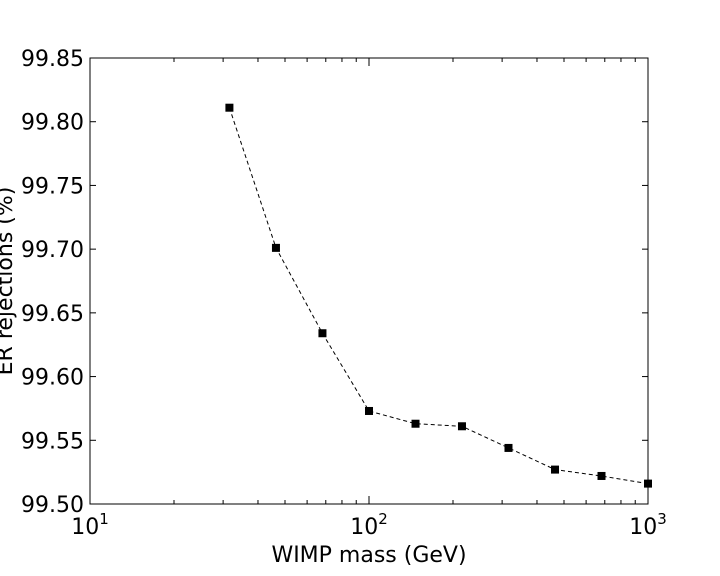 The height and width of the screenshot is (576, 720). Describe the element at coordinates (52, 59) in the screenshot. I see `y-tick-label: 99.85` at that location.